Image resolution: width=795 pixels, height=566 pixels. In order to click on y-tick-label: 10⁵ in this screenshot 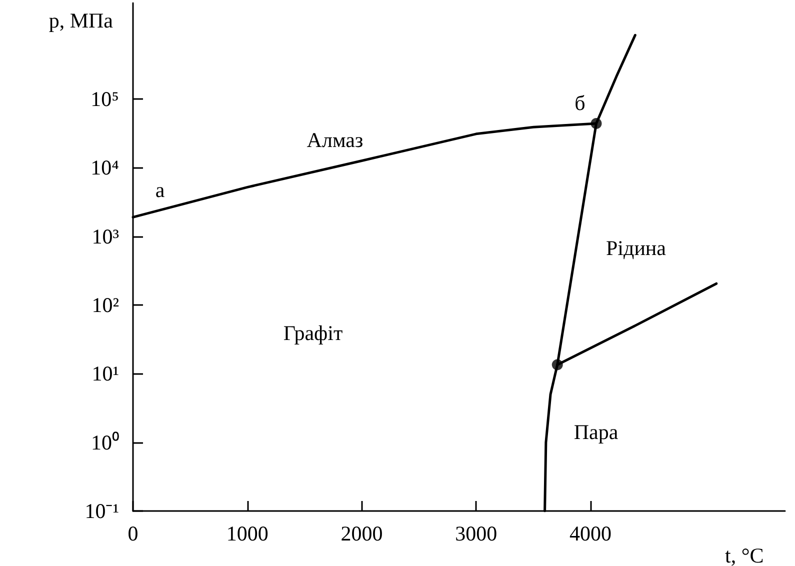, I will do `click(104, 98)`.